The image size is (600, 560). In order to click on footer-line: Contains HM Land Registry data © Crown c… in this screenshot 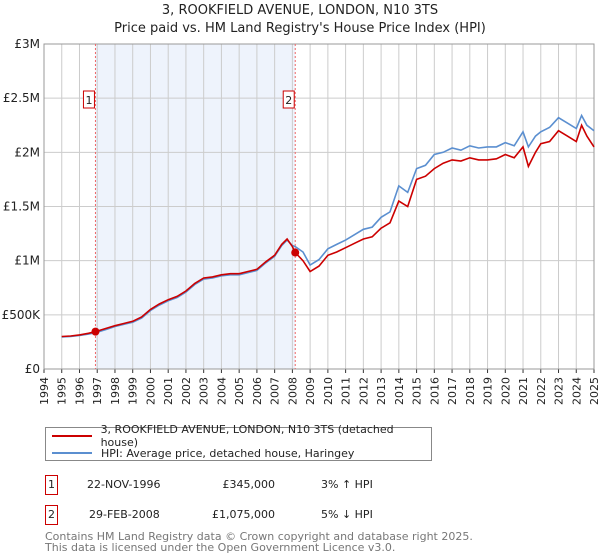, I will do `click(259, 536)`.